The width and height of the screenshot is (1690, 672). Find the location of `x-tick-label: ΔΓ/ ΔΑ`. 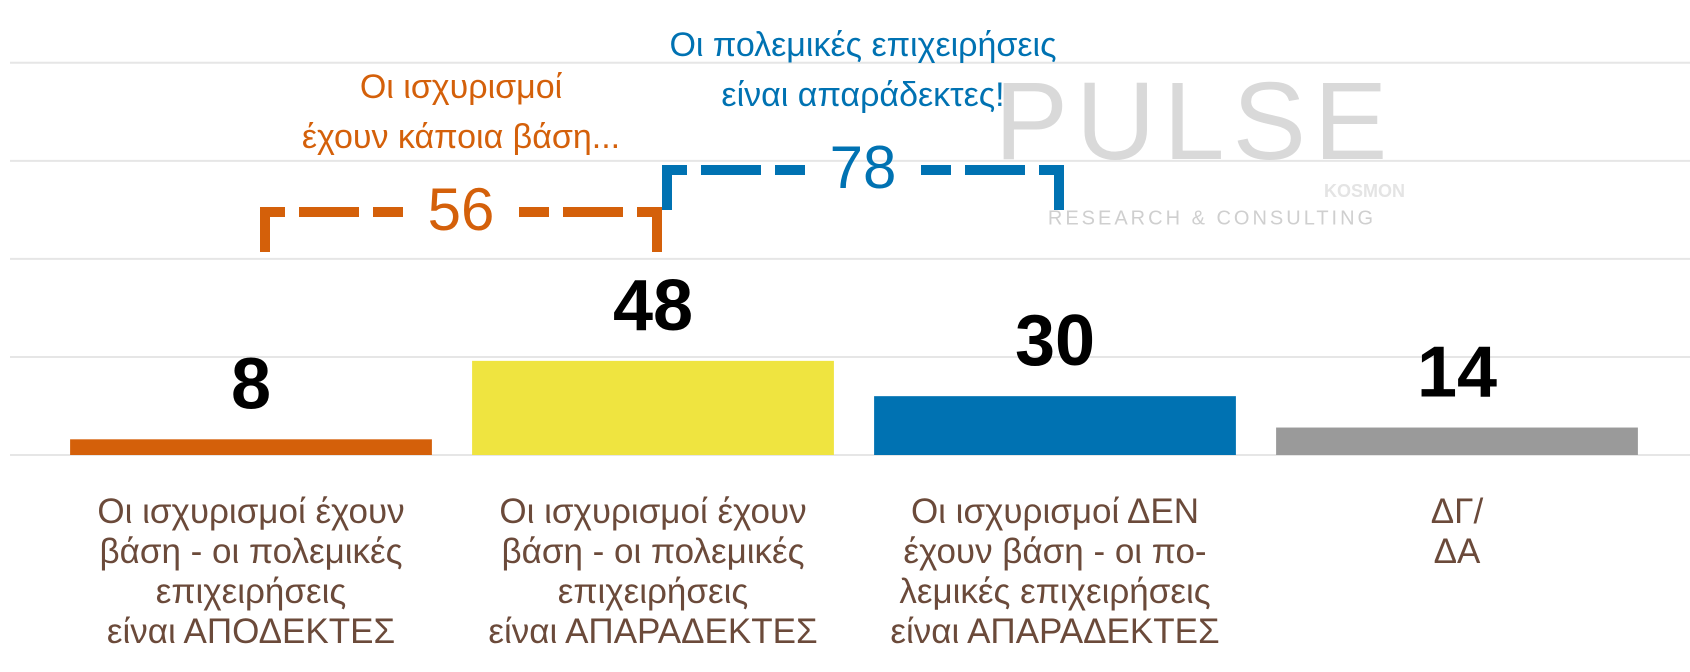

x-tick-label: ΔΓ/ ΔΑ is located at coordinates (1457, 531).